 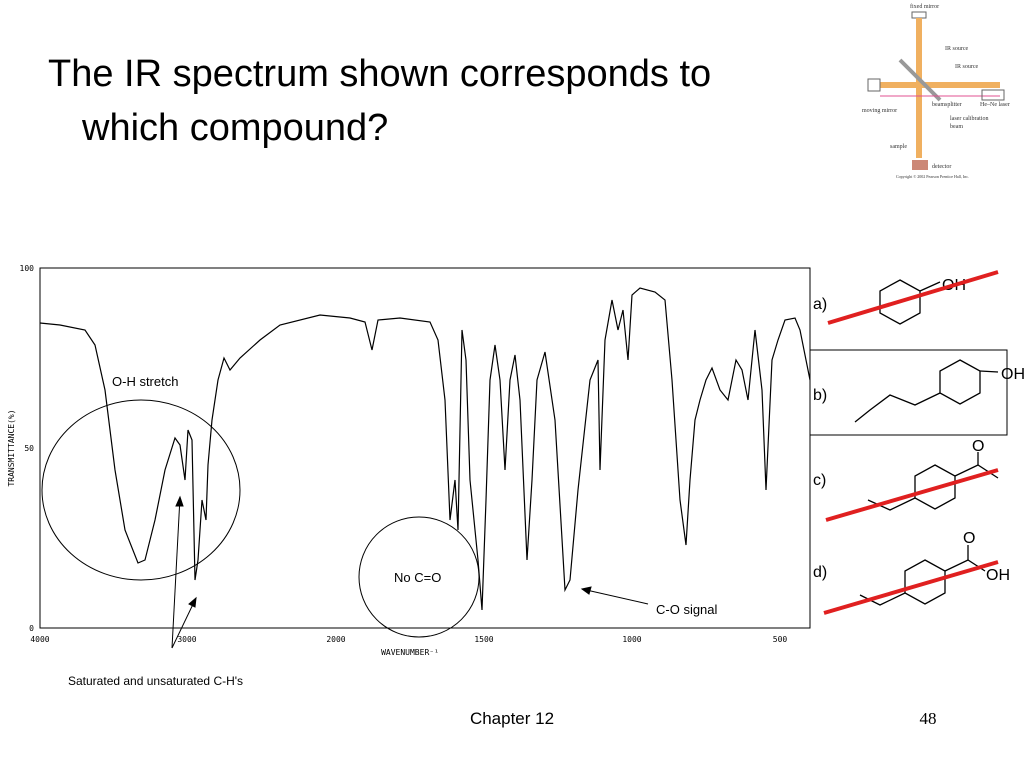 I want to click on annotation: C-O signal, so click(x=687, y=609).